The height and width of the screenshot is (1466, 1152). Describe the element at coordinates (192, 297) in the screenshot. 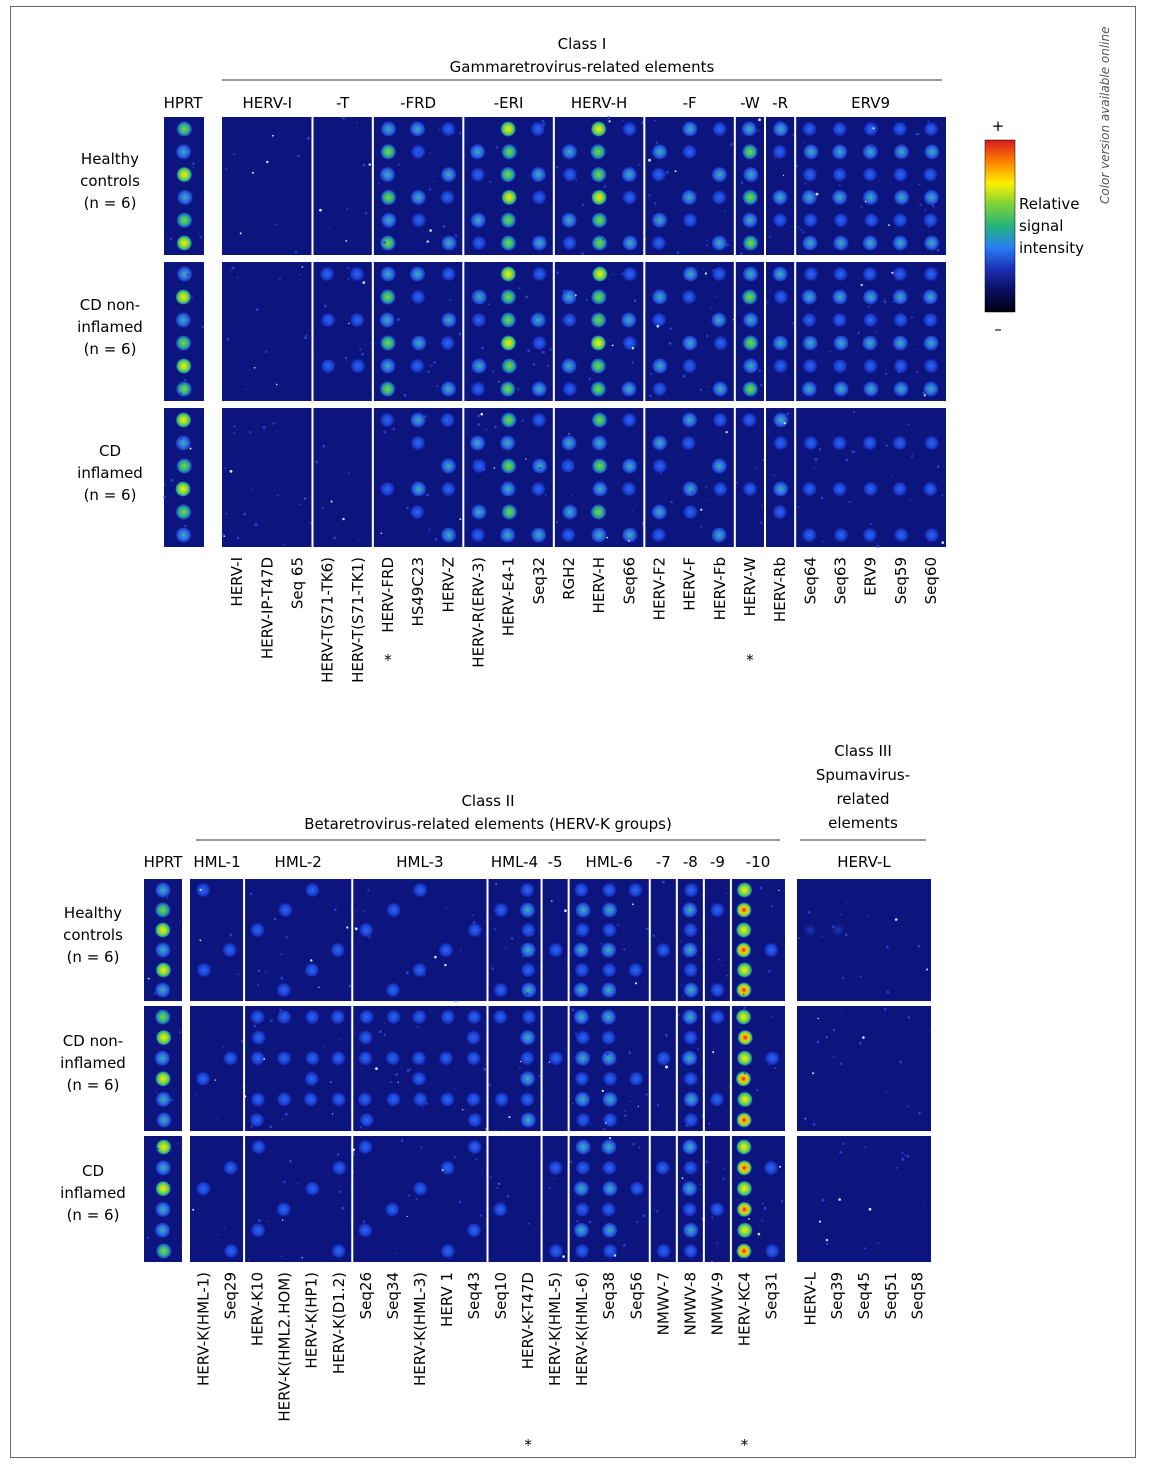

I see `panel1-hprt-speckle` at that location.